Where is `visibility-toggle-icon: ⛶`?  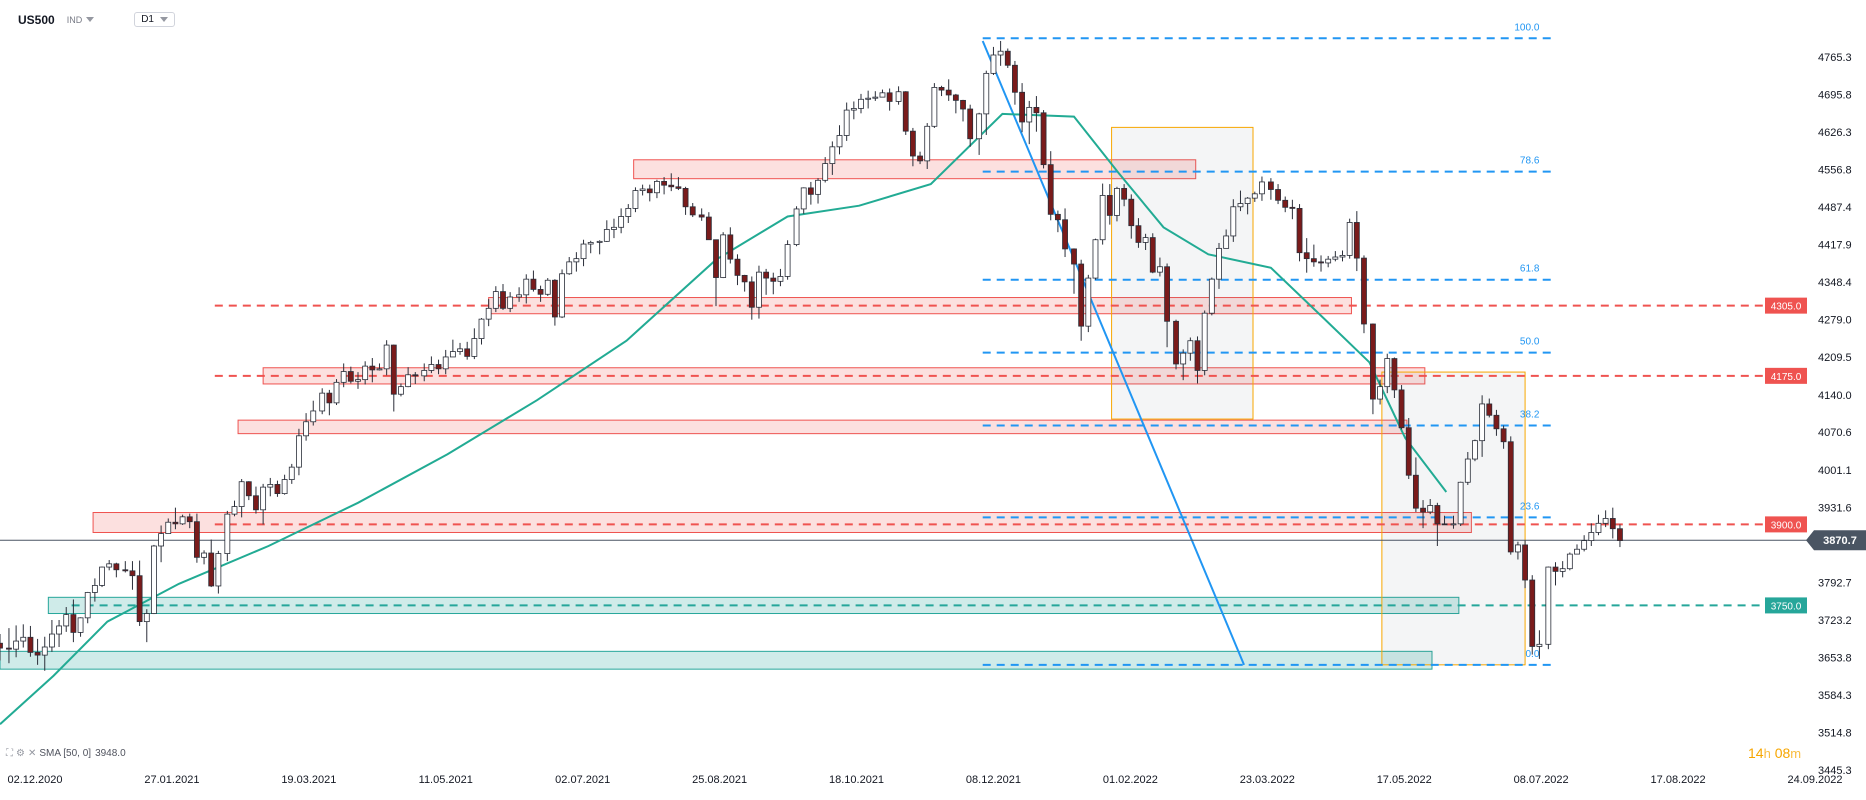
visibility-toggle-icon: ⛶ is located at coordinates (9, 753).